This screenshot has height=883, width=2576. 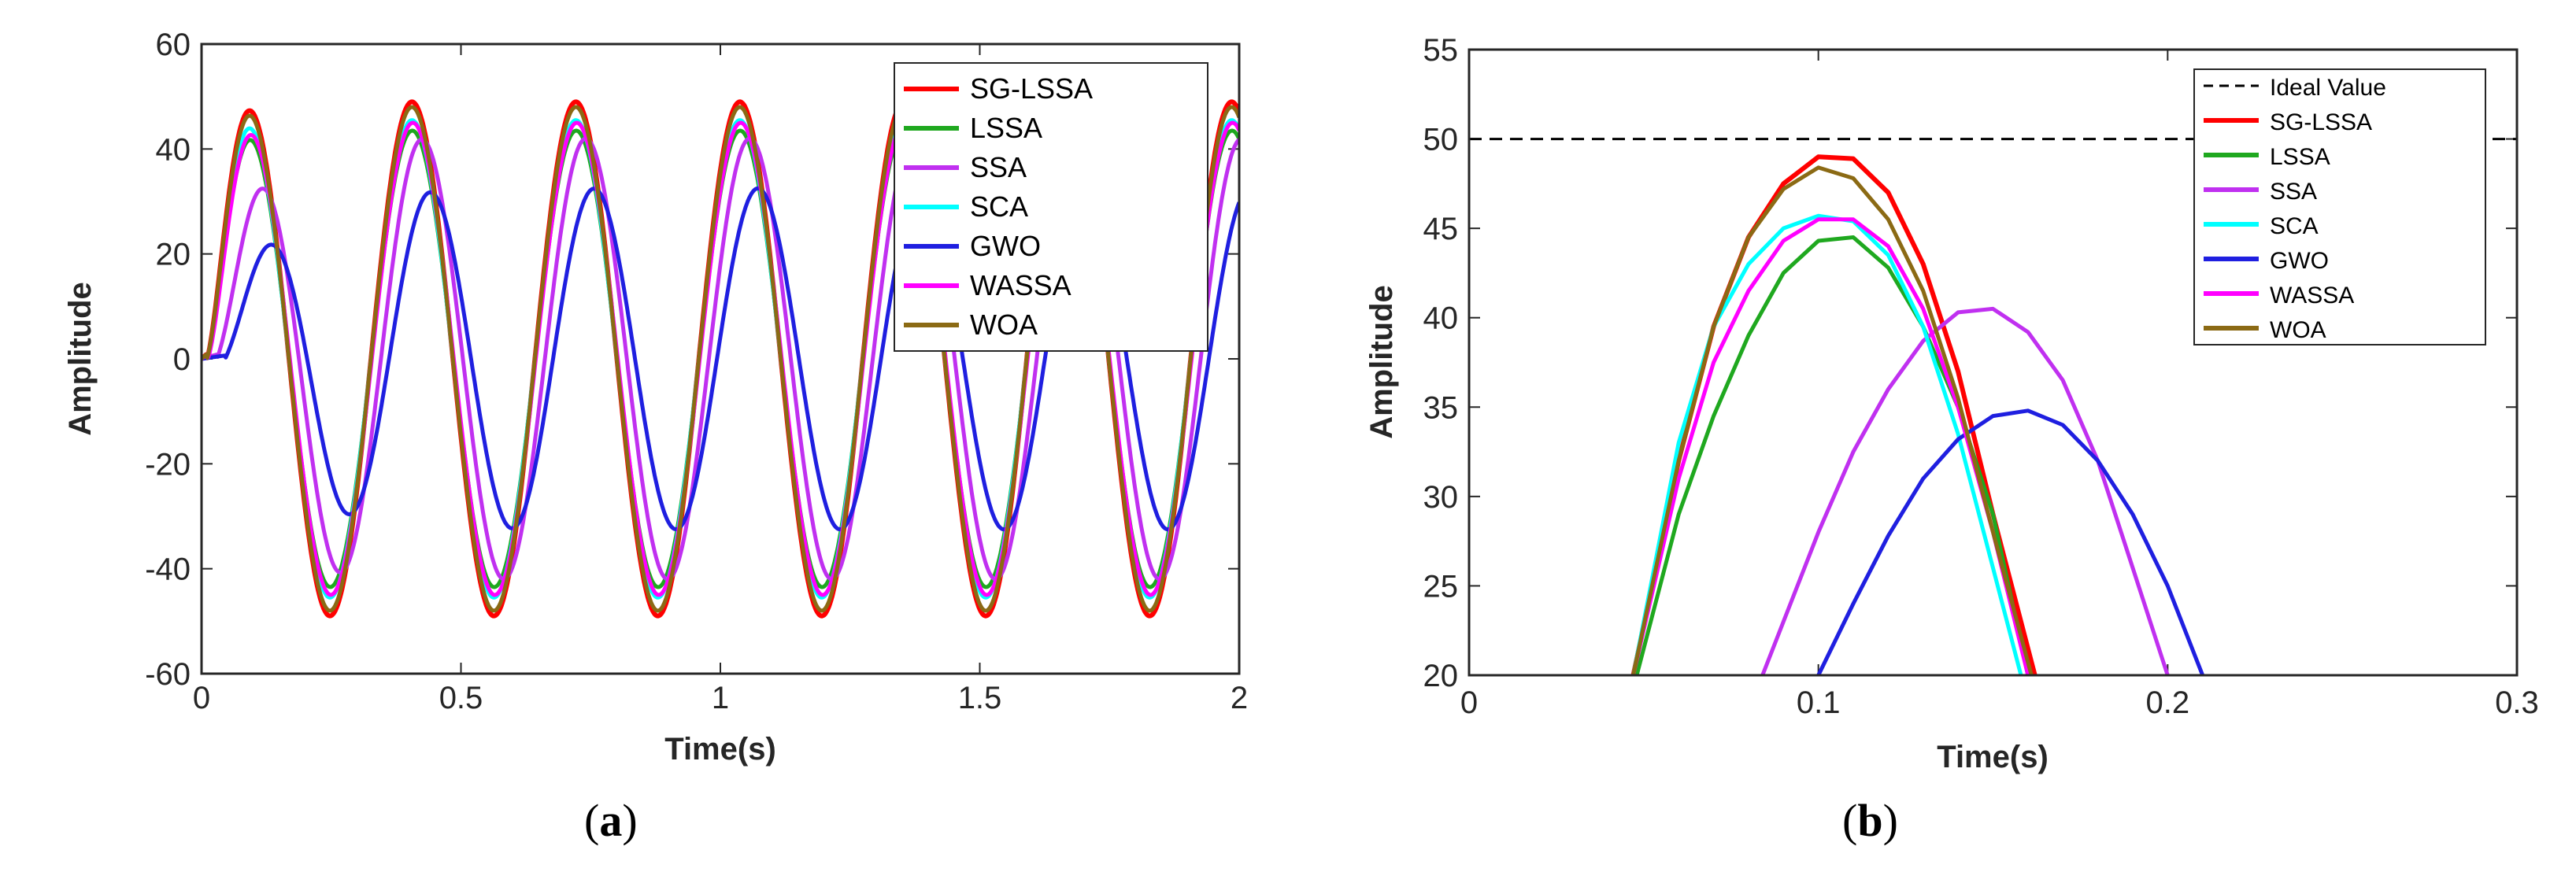 I want to click on chart-b-legend-box, so click(x=2339, y=206).